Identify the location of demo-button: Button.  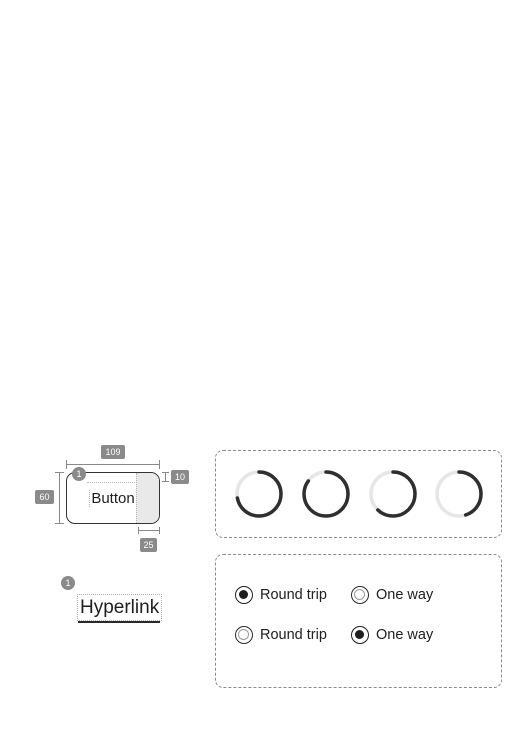
(113, 498).